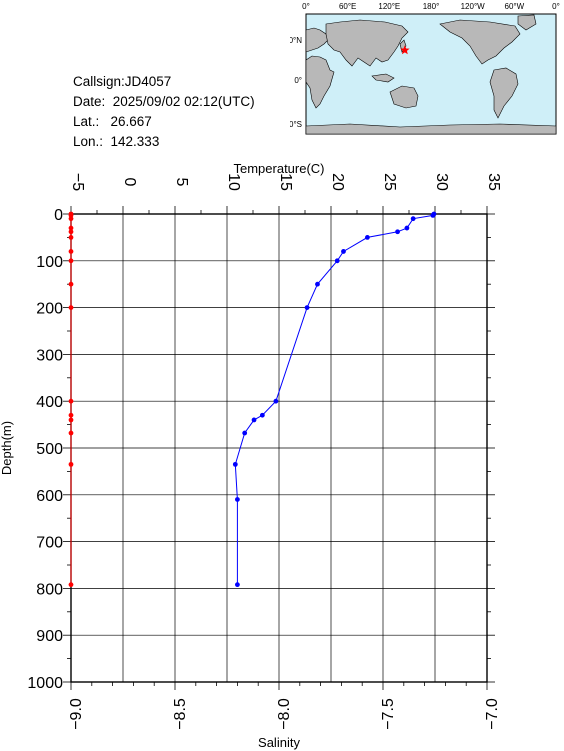  I want to click on depth-tick-label: 800, so click(49, 589).